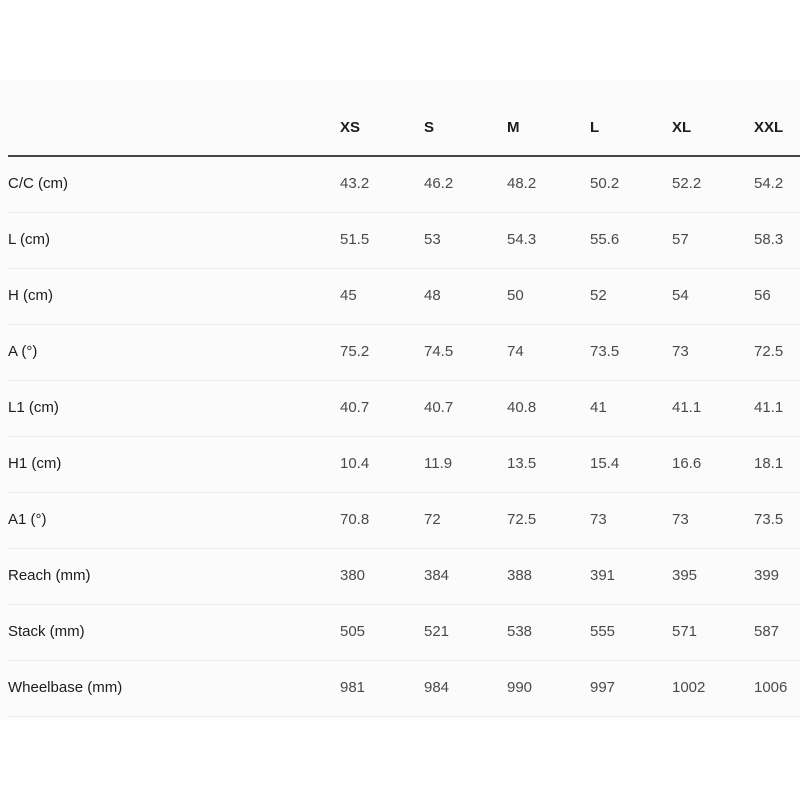 This screenshot has height=800, width=800. What do you see at coordinates (767, 575) in the screenshot?
I see `cell-value: 399` at bounding box center [767, 575].